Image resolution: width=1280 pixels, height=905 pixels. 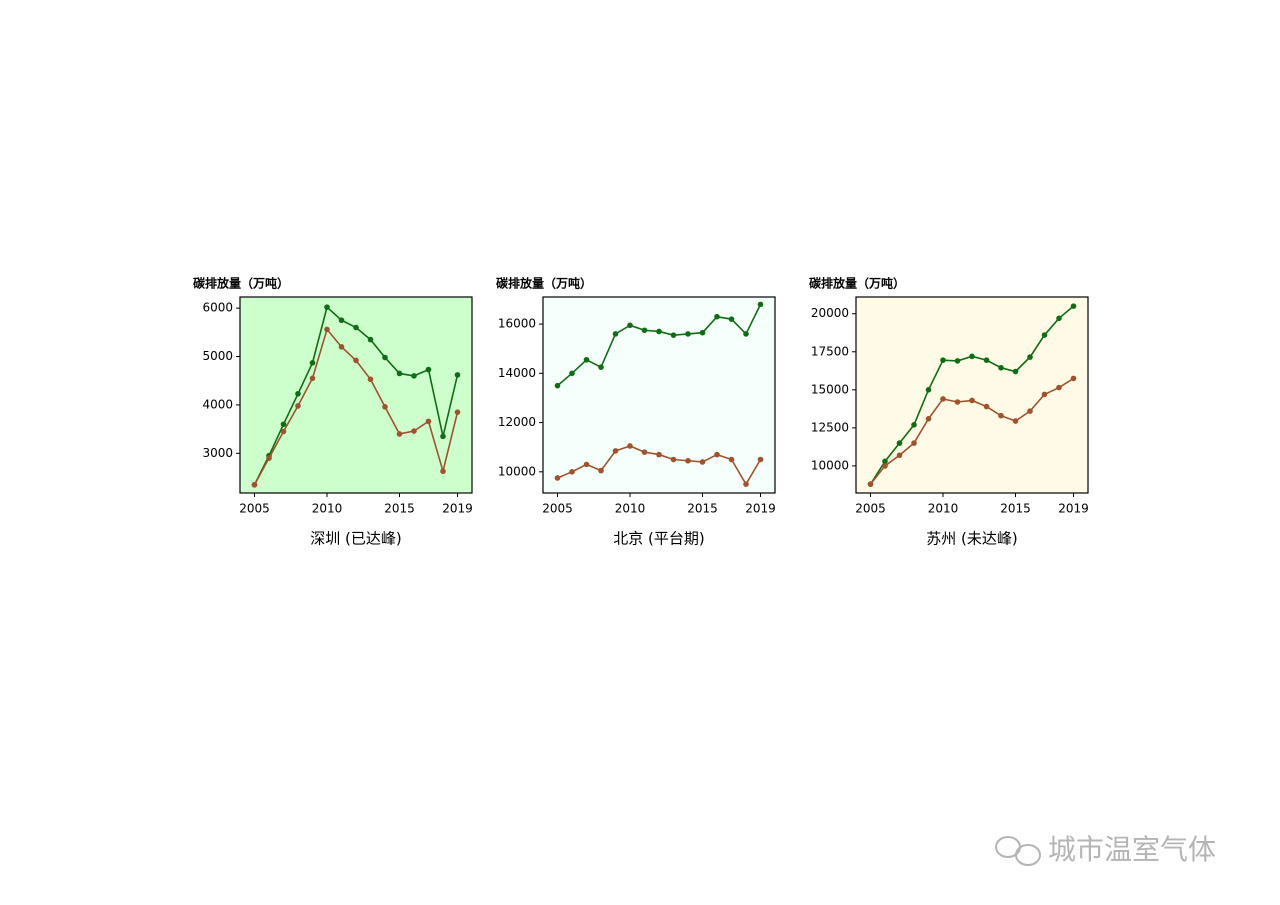 What do you see at coordinates (517, 324) in the screenshot?
I see `y-tick-label: 16000` at bounding box center [517, 324].